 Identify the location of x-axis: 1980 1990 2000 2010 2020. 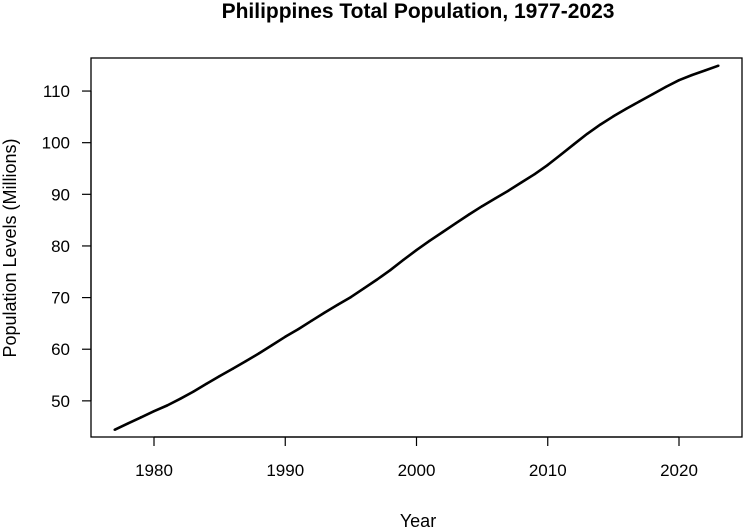
(416, 458).